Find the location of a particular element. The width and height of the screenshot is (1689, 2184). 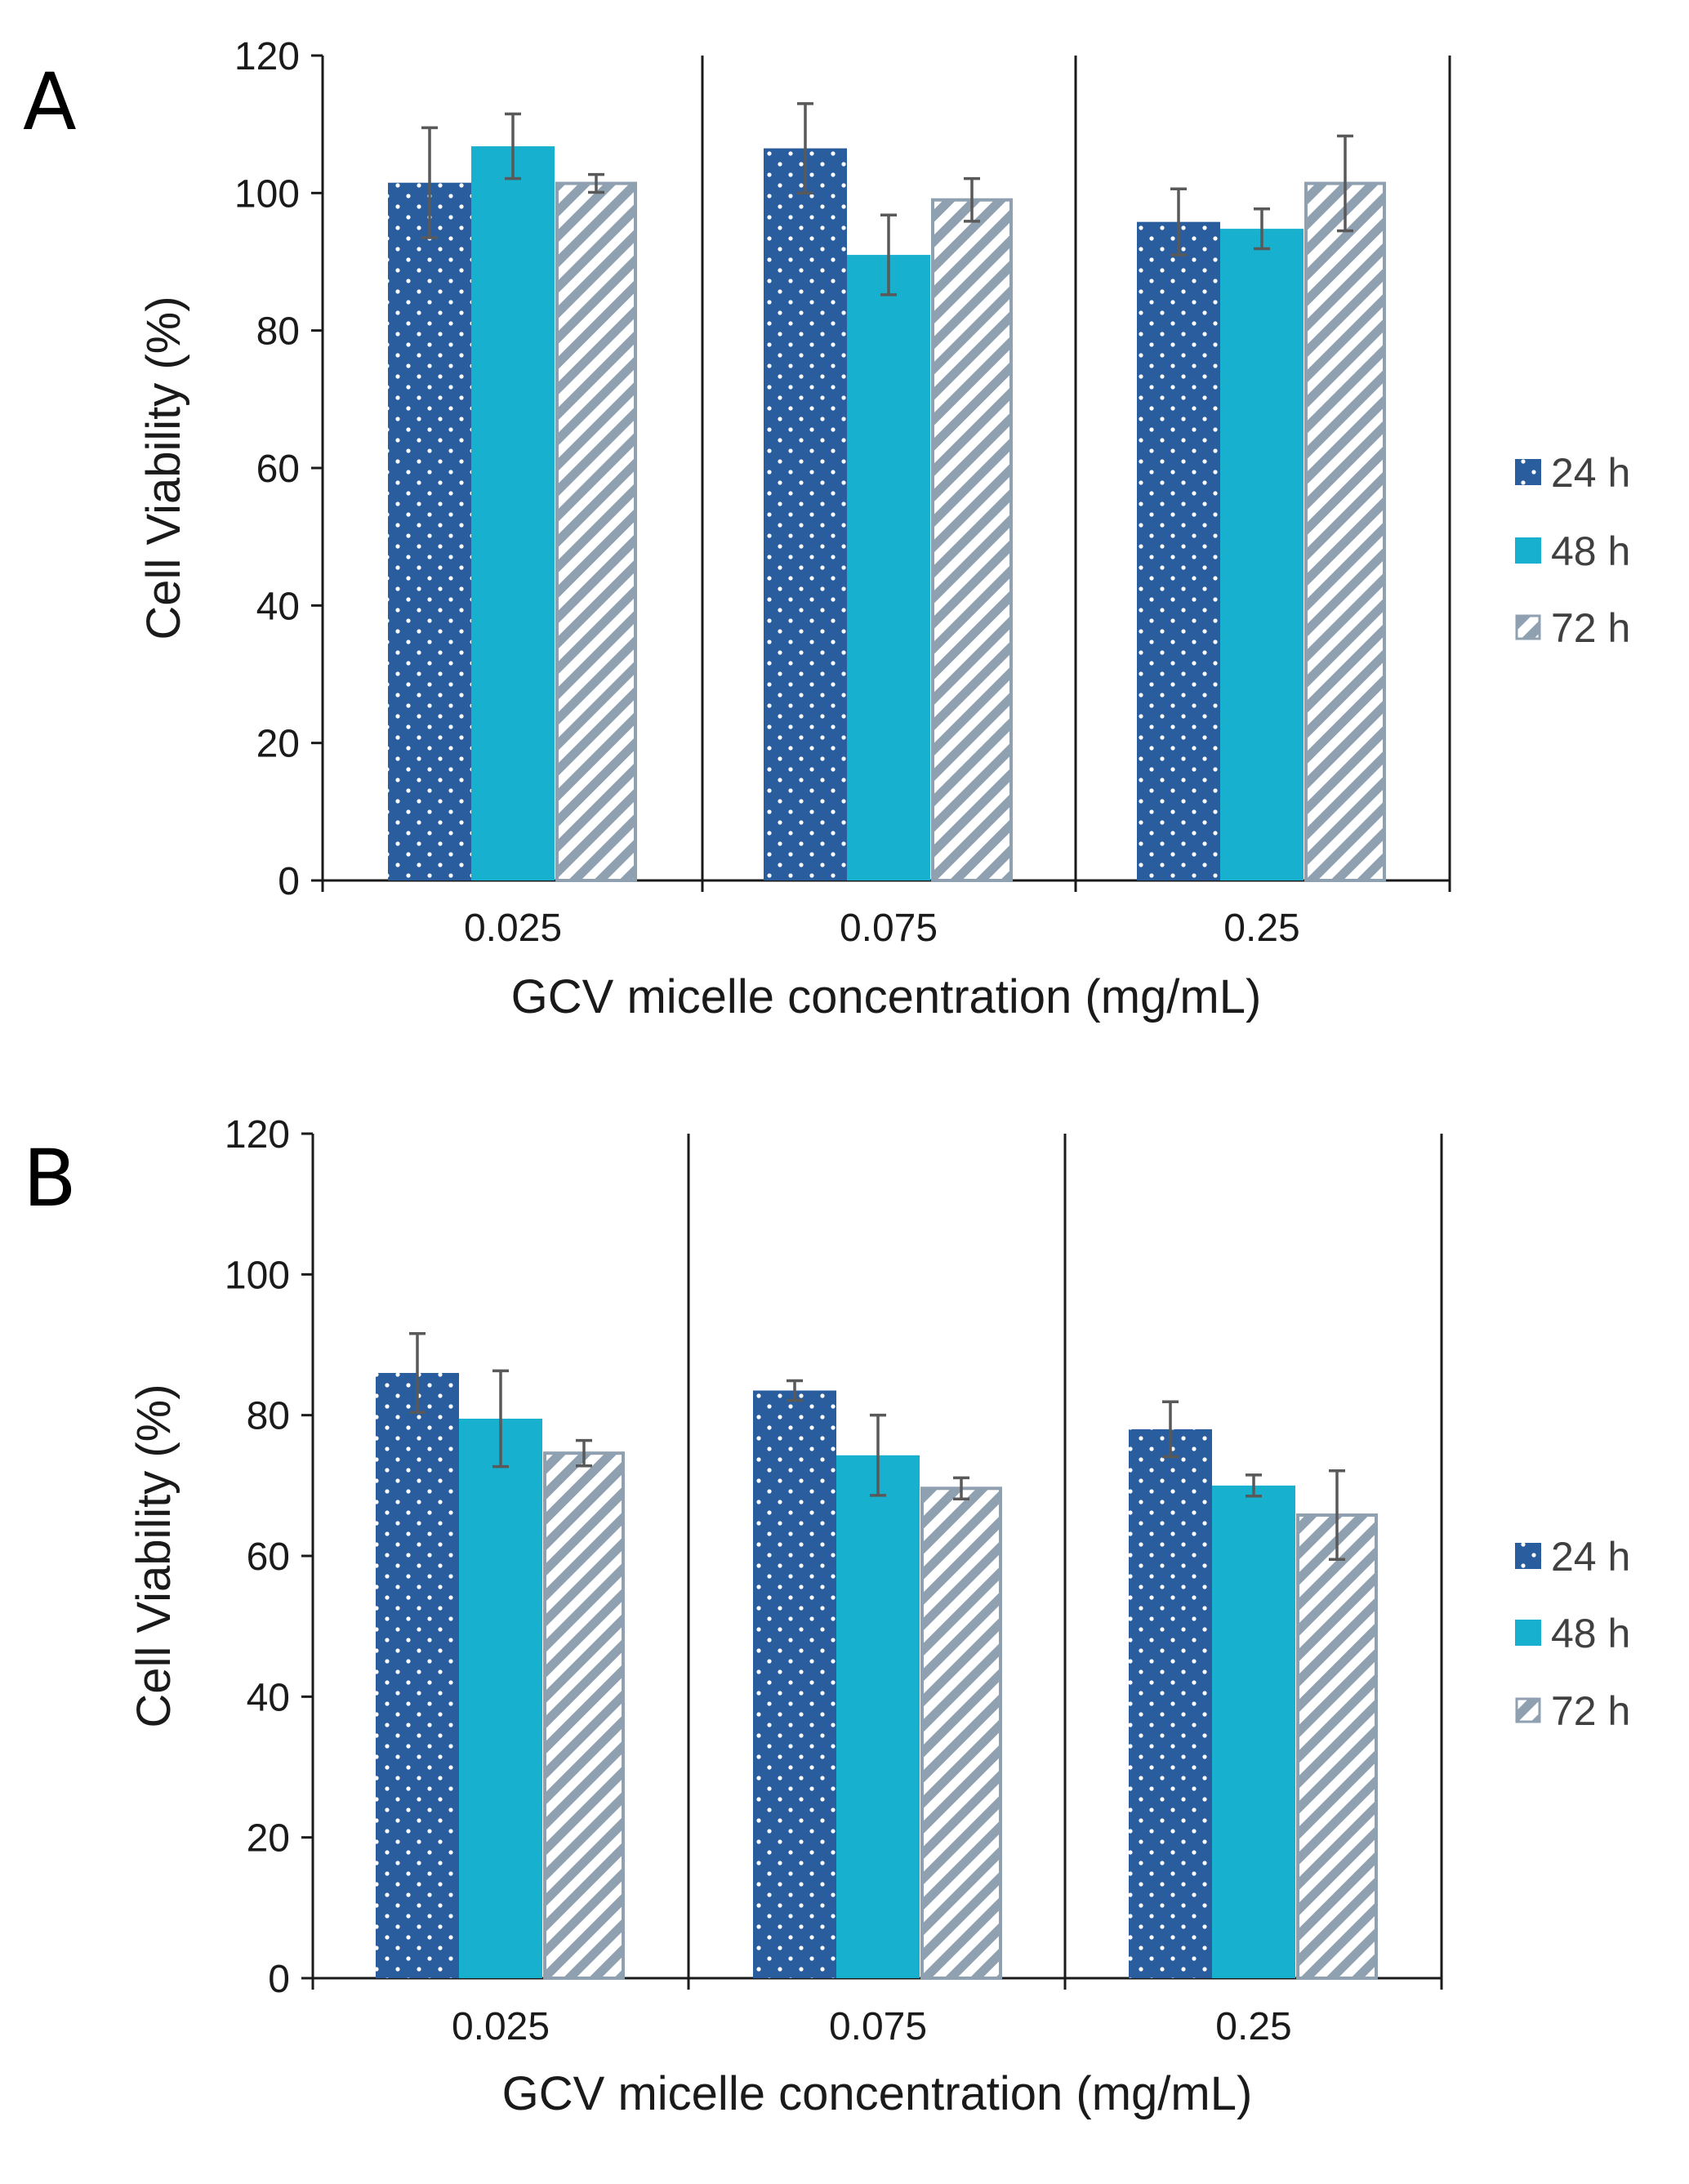

legend-a: 24 h 48 h 72 h is located at coordinates (1572, 550).